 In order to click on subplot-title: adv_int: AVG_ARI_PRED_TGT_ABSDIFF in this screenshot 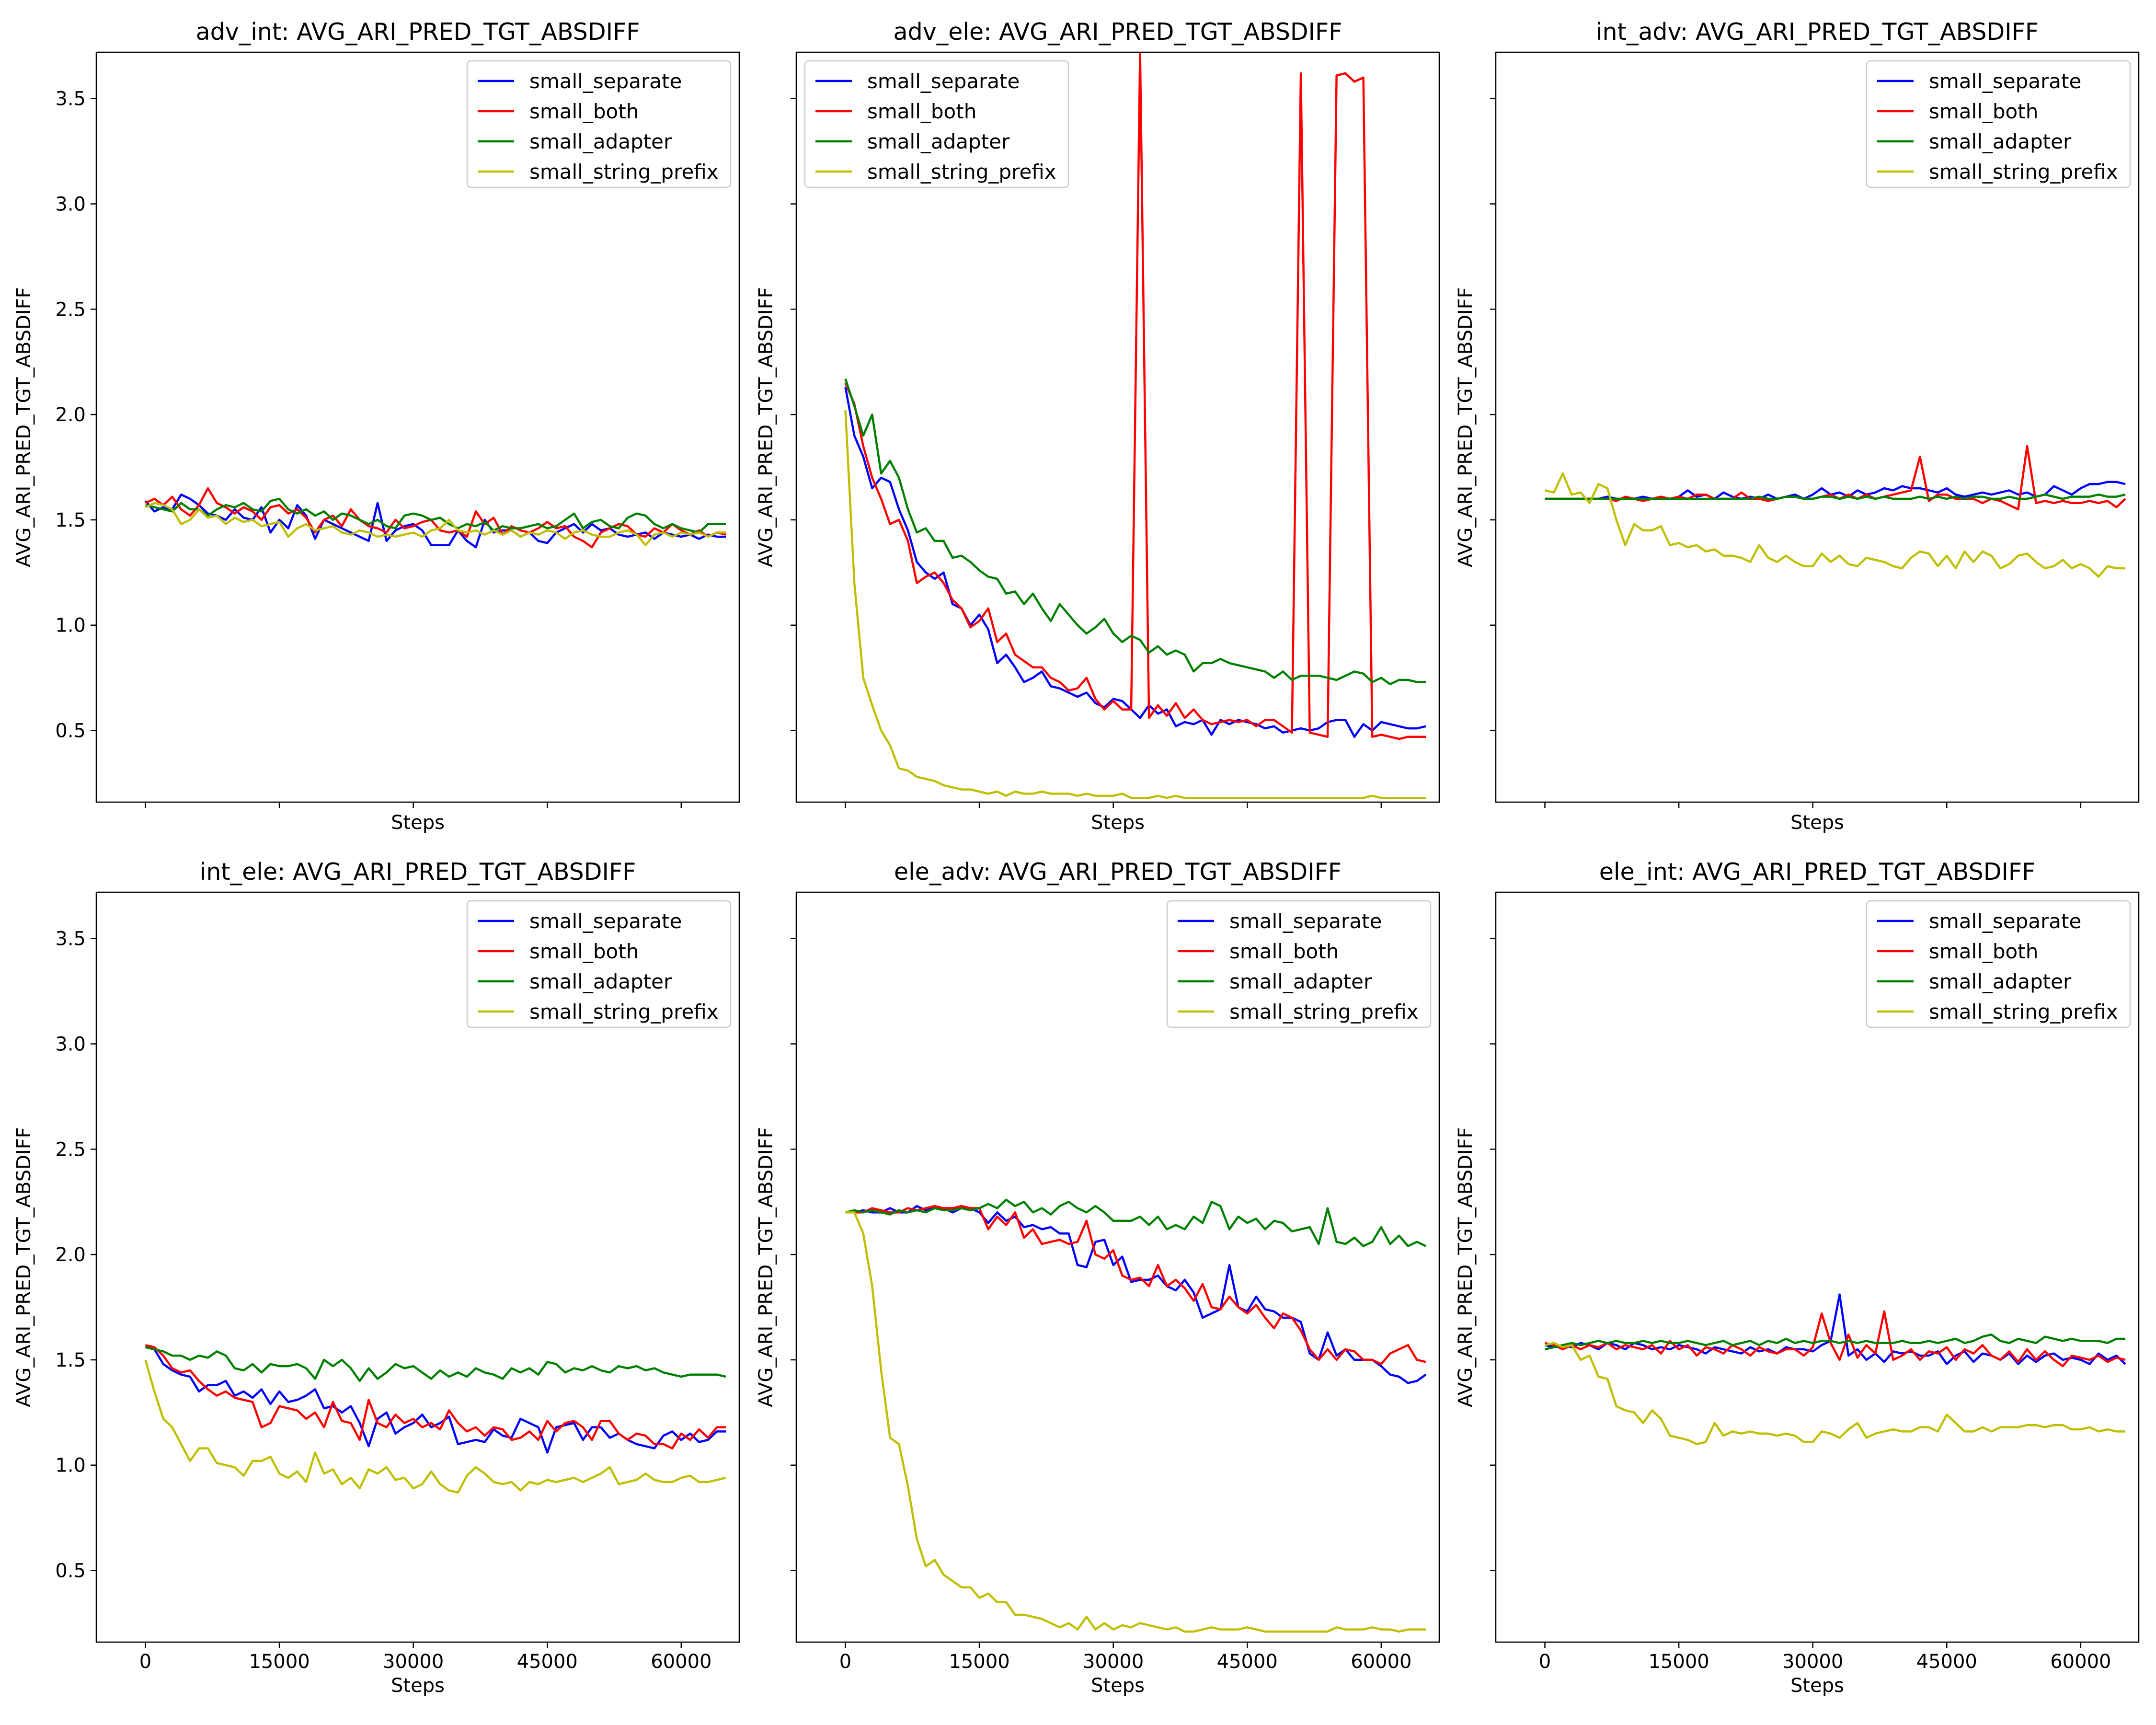, I will do `click(418, 32)`.